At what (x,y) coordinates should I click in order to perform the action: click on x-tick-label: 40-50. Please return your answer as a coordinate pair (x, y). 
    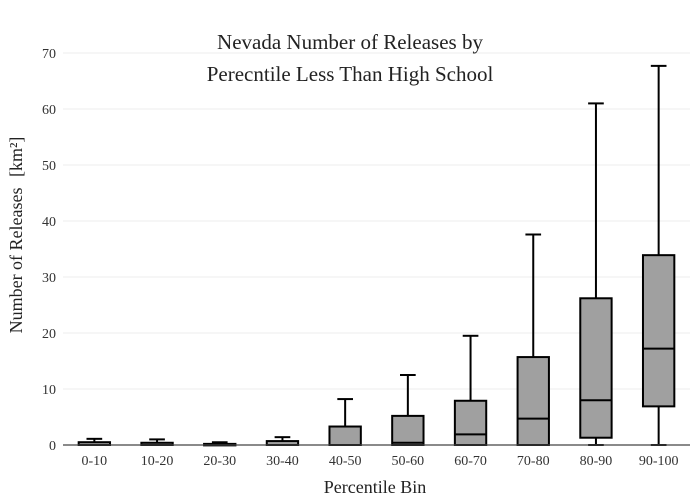
    Looking at the image, I should click on (345, 461).